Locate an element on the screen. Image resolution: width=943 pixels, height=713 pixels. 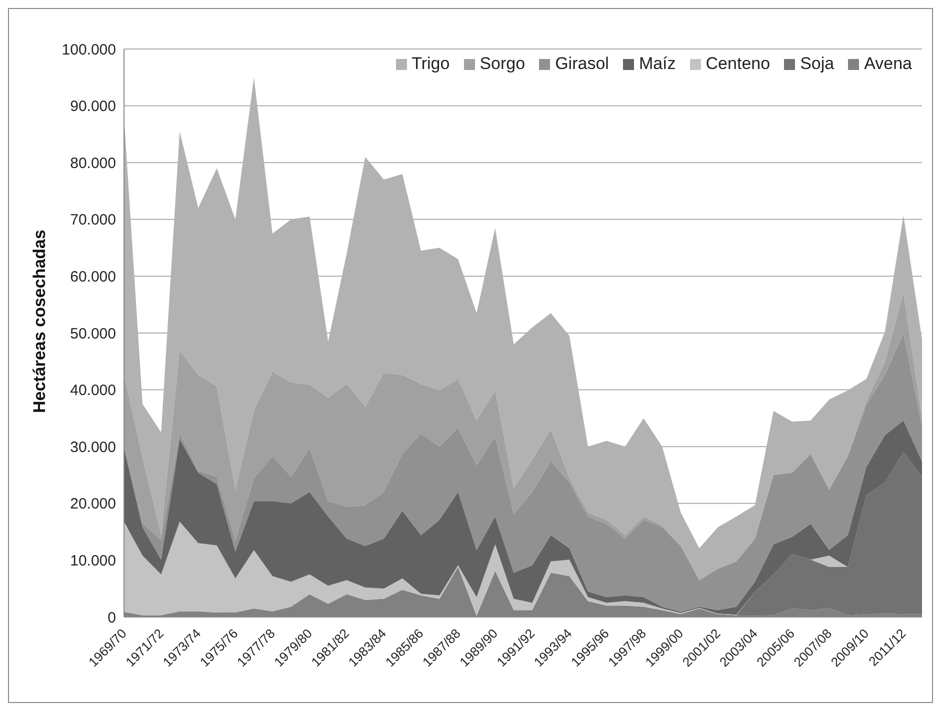
y-tick-label: 40.000 is located at coordinates (93, 391).